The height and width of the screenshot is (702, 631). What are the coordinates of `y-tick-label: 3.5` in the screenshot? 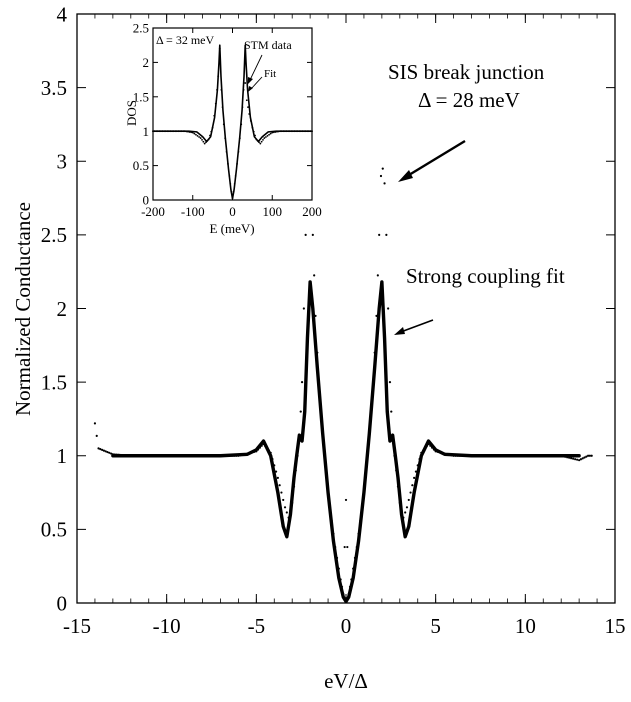 It's located at (54, 88).